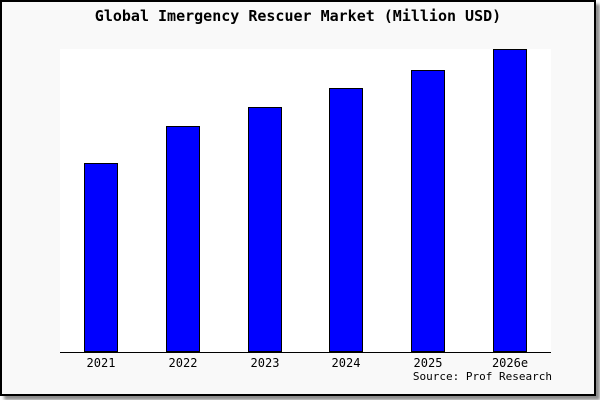 The width and height of the screenshot is (600, 400). I want to click on x-tick-label-2026e: 2026e, so click(510, 363).